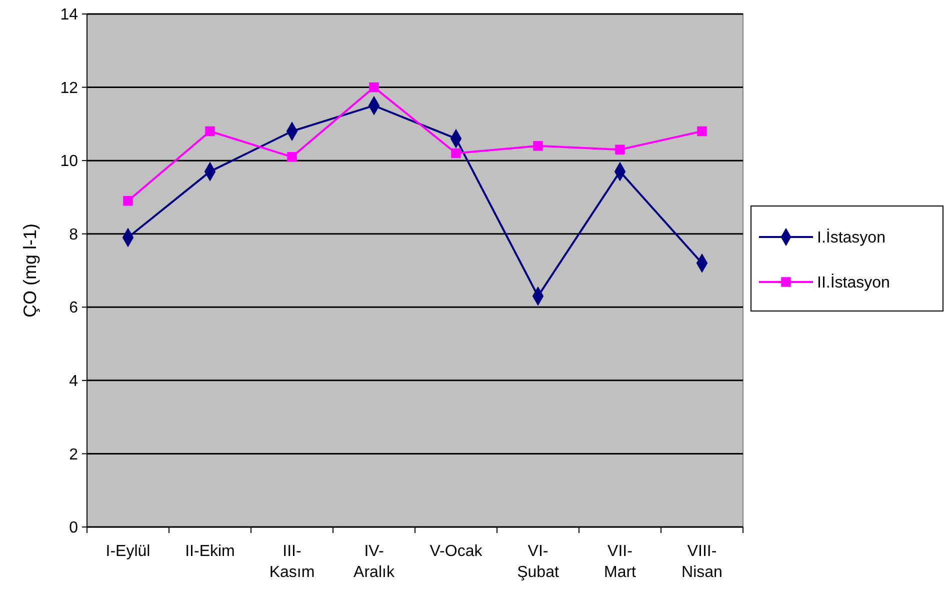 The height and width of the screenshot is (602, 951). Describe the element at coordinates (69, 88) in the screenshot. I see `y-tick-label: 12` at that location.